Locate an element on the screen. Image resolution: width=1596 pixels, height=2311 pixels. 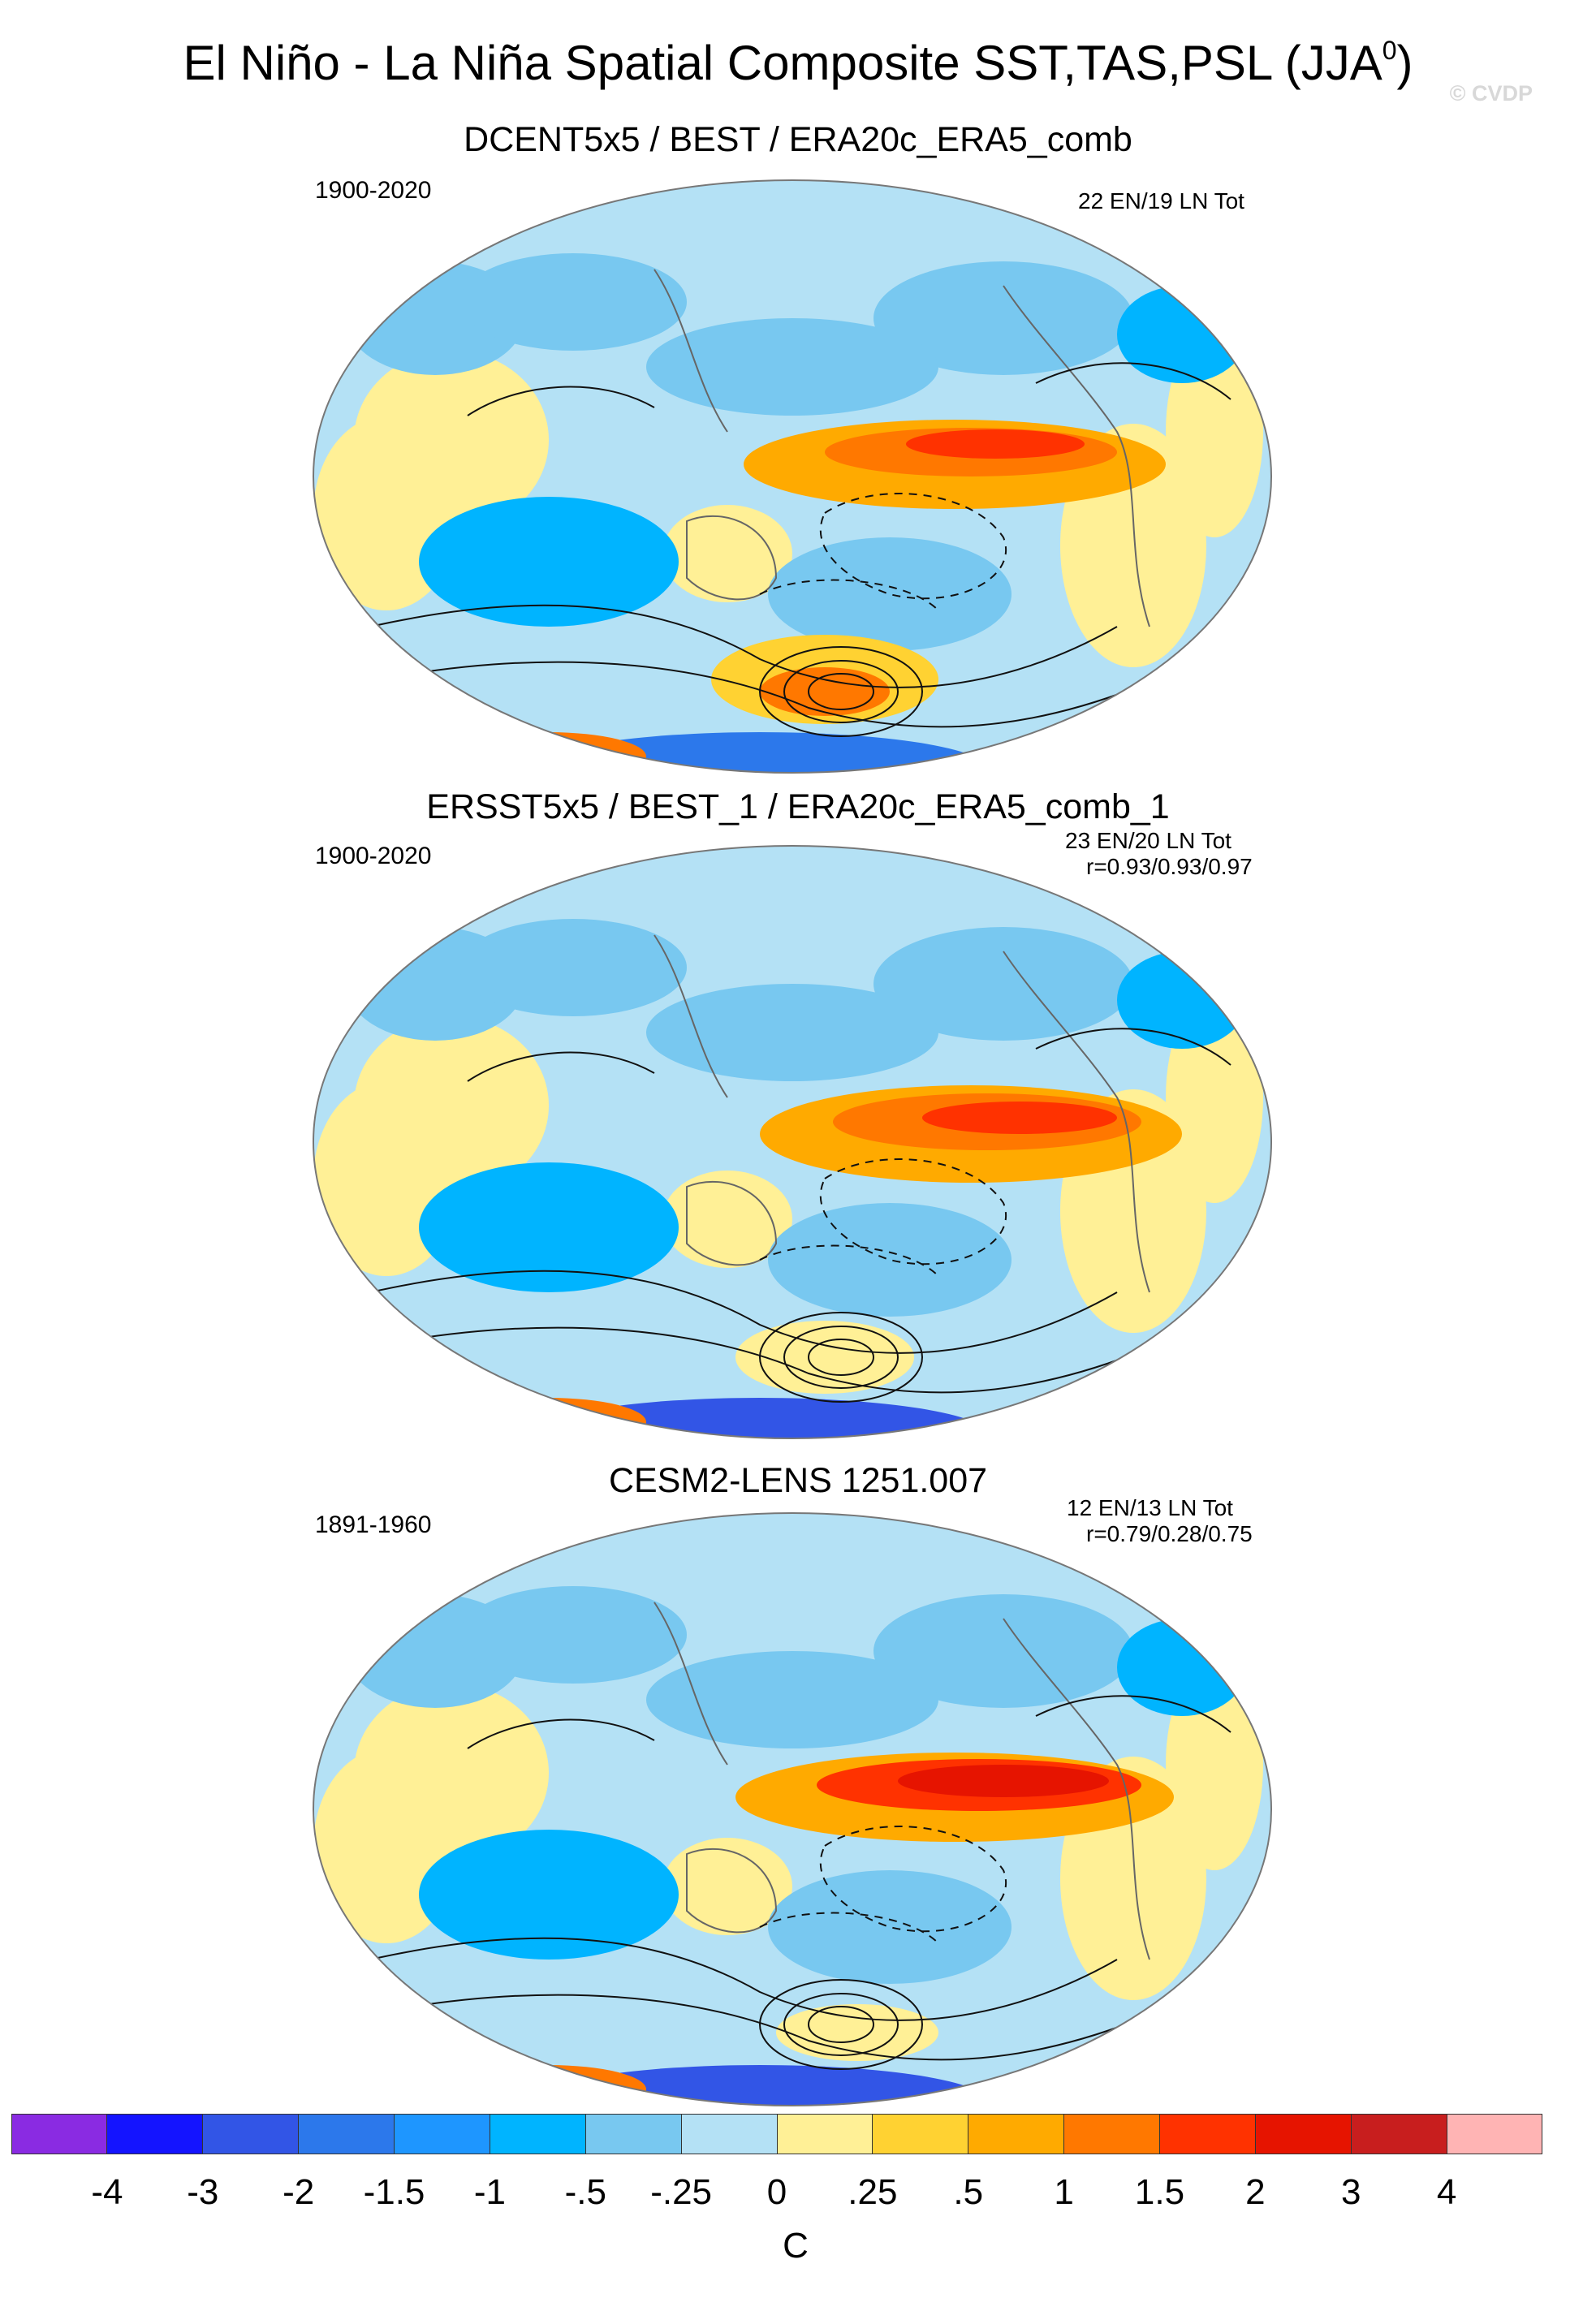
colorbar-units: C is located at coordinates (796, 2246).